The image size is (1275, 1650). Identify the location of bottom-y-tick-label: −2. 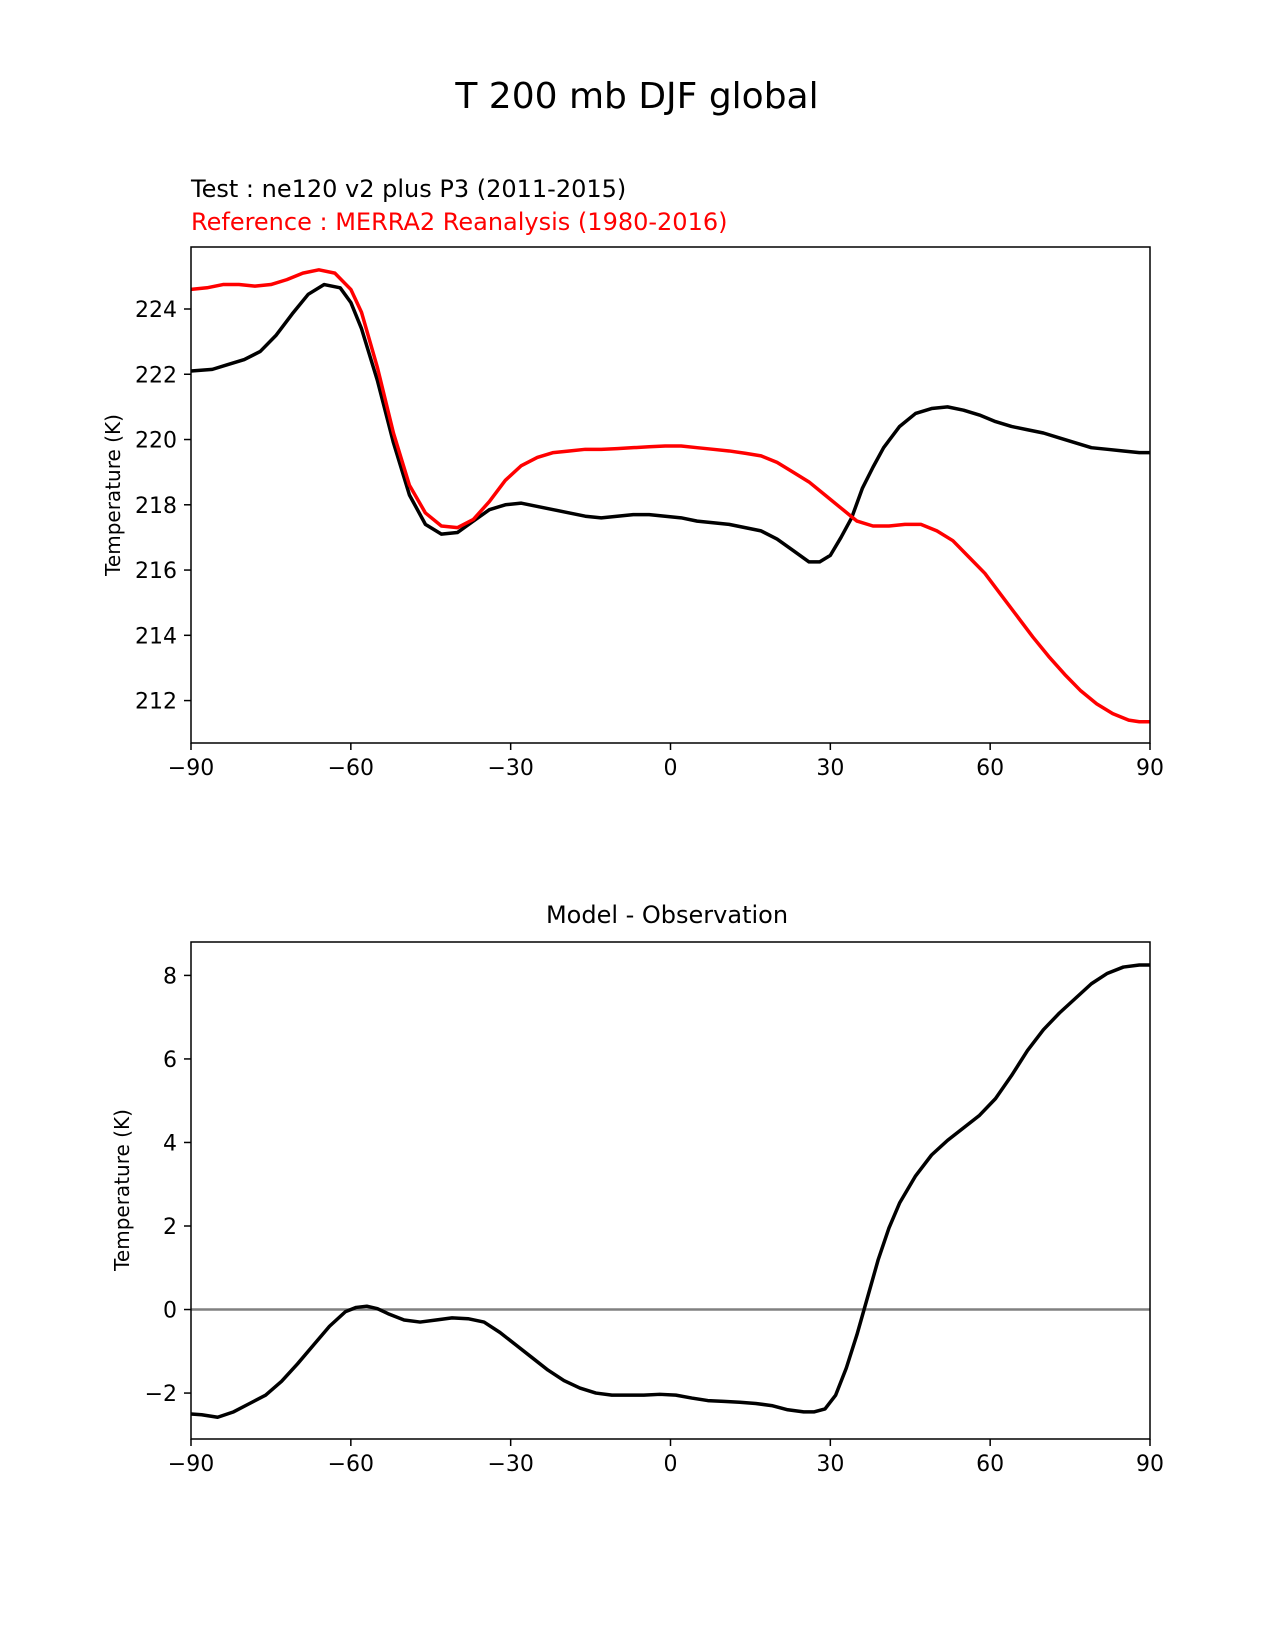
(161, 1394).